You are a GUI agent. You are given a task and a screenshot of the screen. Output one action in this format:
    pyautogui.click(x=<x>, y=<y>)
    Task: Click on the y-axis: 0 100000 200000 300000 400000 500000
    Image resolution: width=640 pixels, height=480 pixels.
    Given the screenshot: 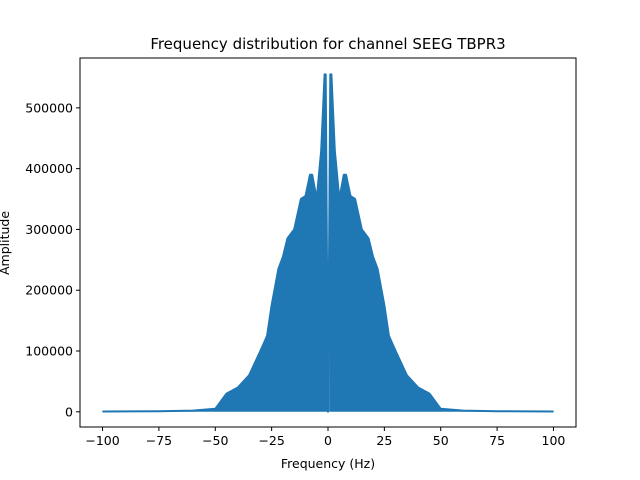 What is the action you would take?
    pyautogui.click(x=52, y=259)
    